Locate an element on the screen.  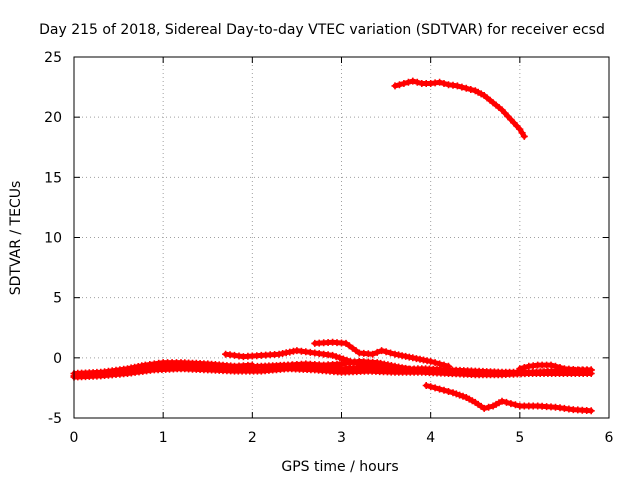
series-sat-f is located at coordinates (341, 365).